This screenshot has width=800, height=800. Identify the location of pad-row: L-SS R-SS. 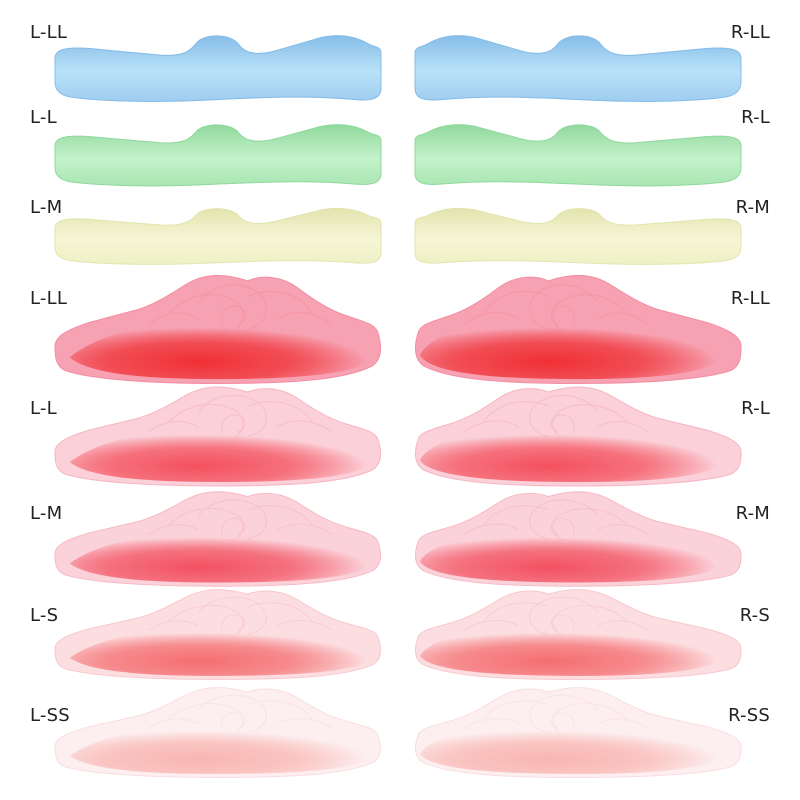
(400, 733).